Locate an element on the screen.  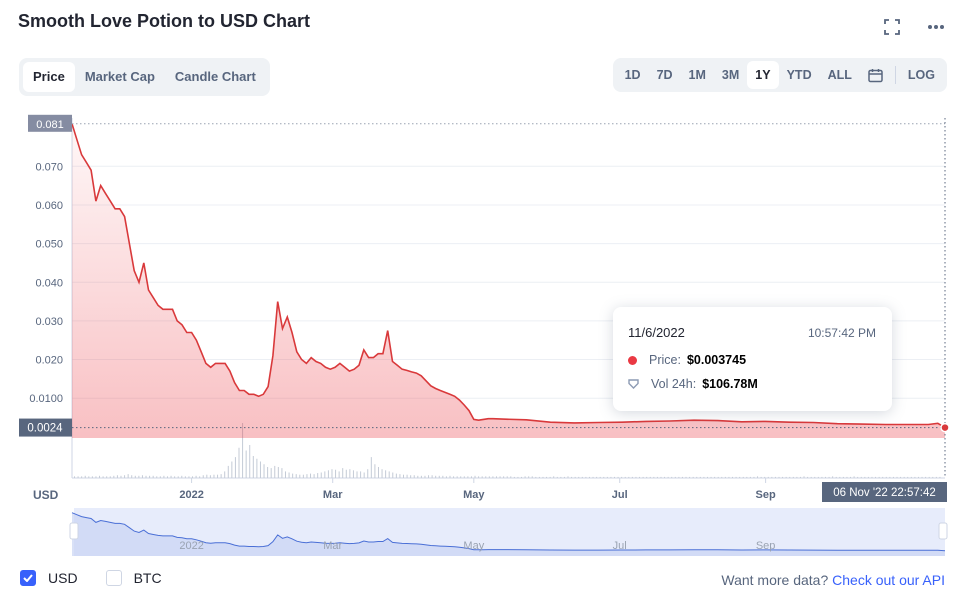
api-link: Check out our API is located at coordinates (888, 580).